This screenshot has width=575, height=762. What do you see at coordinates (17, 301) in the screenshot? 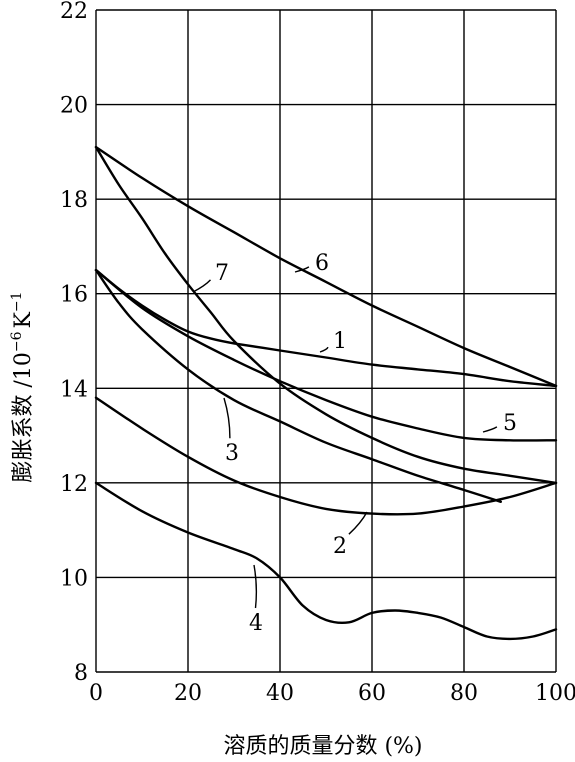
I see `y-axis-title-exponent-2: −1` at bounding box center [17, 301].